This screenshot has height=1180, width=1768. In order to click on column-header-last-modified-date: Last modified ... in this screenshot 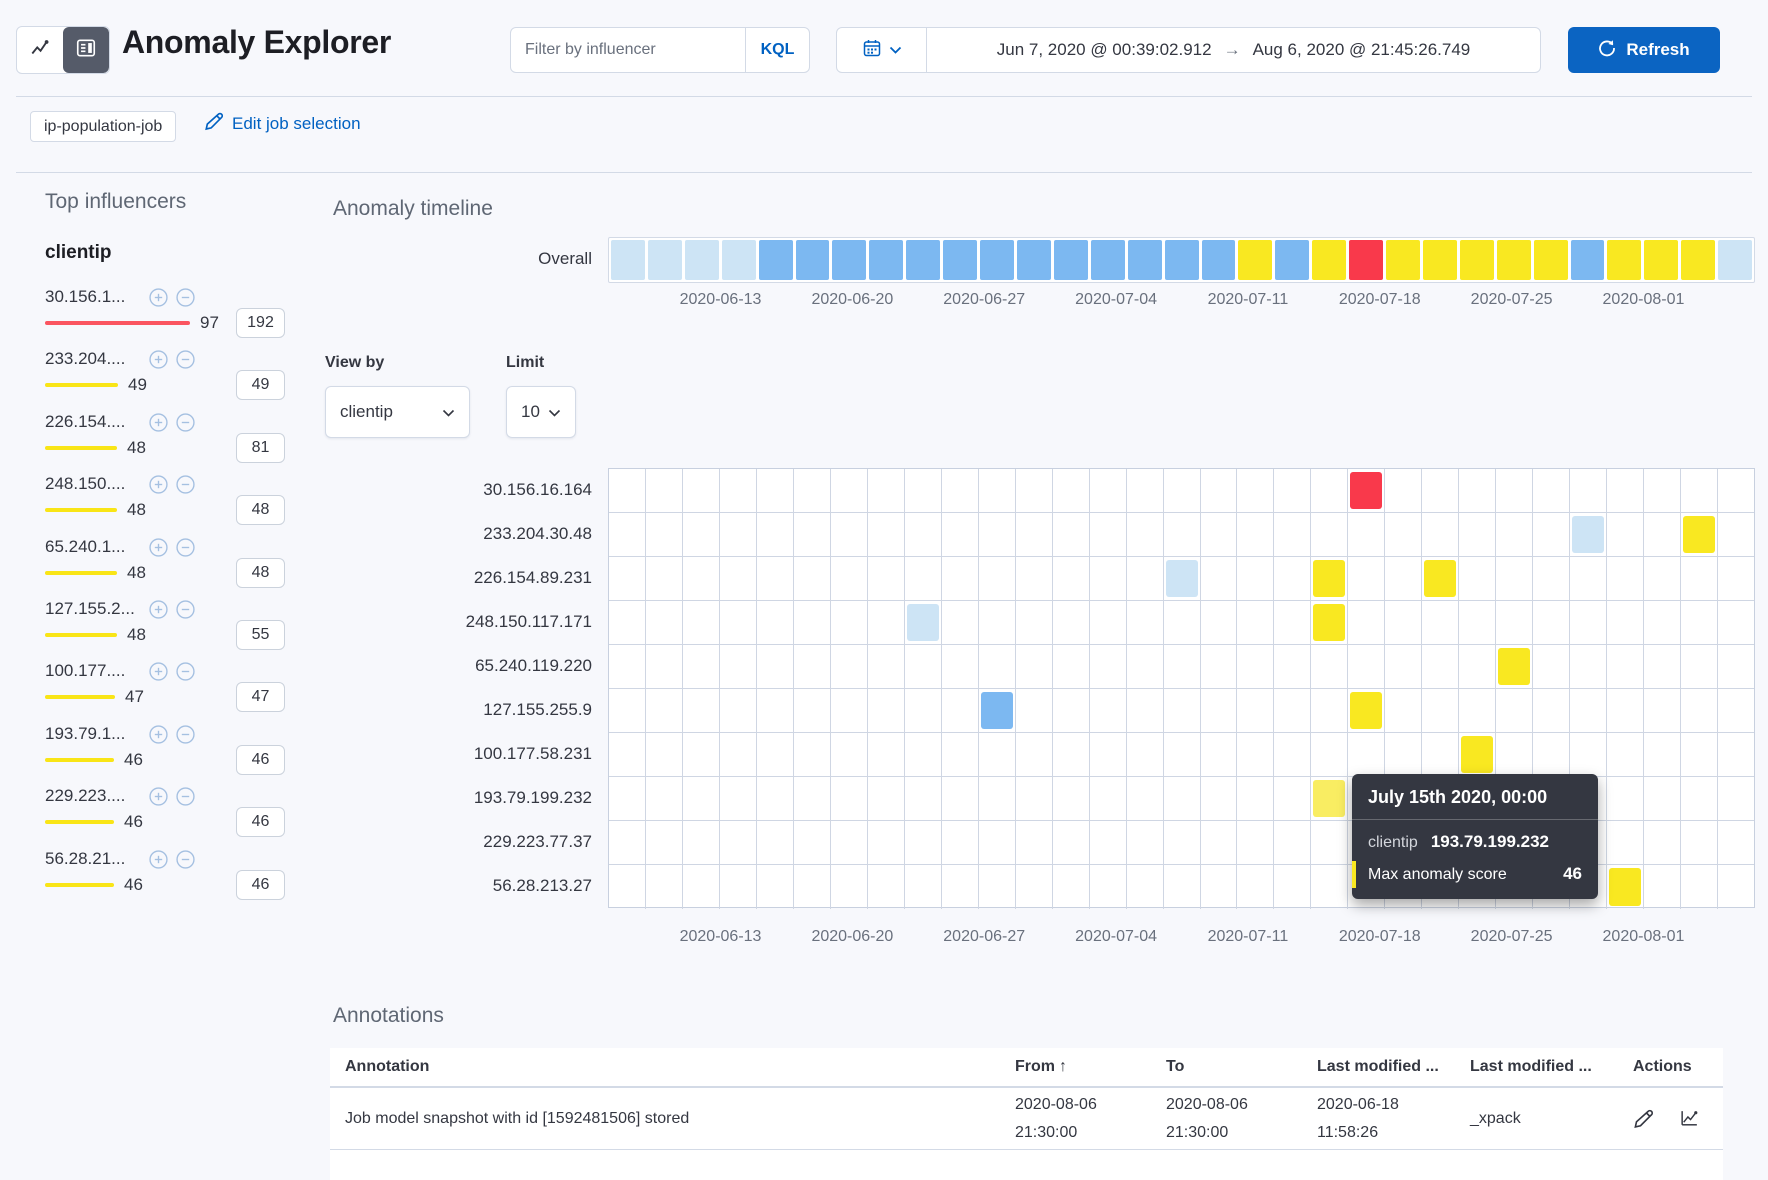, I will do `click(1378, 1066)`.